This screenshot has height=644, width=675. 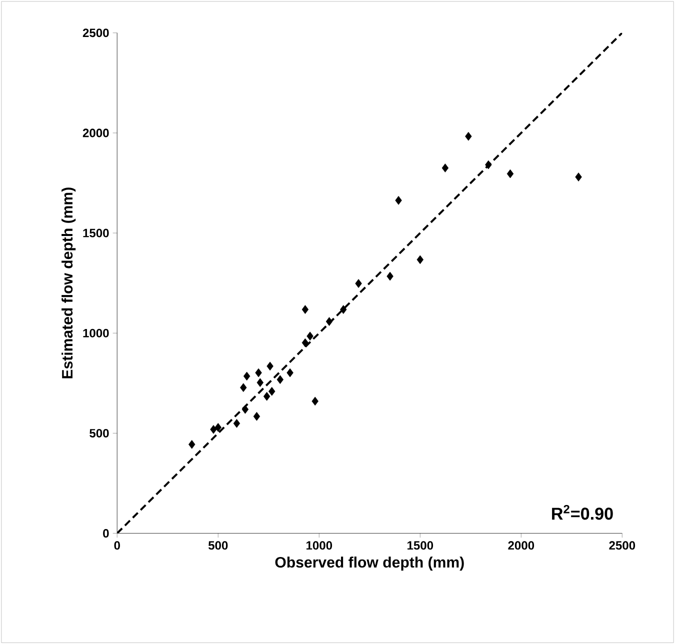 What do you see at coordinates (369, 563) in the screenshot?
I see `x-axis-title: Observed flow depth (mm)` at bounding box center [369, 563].